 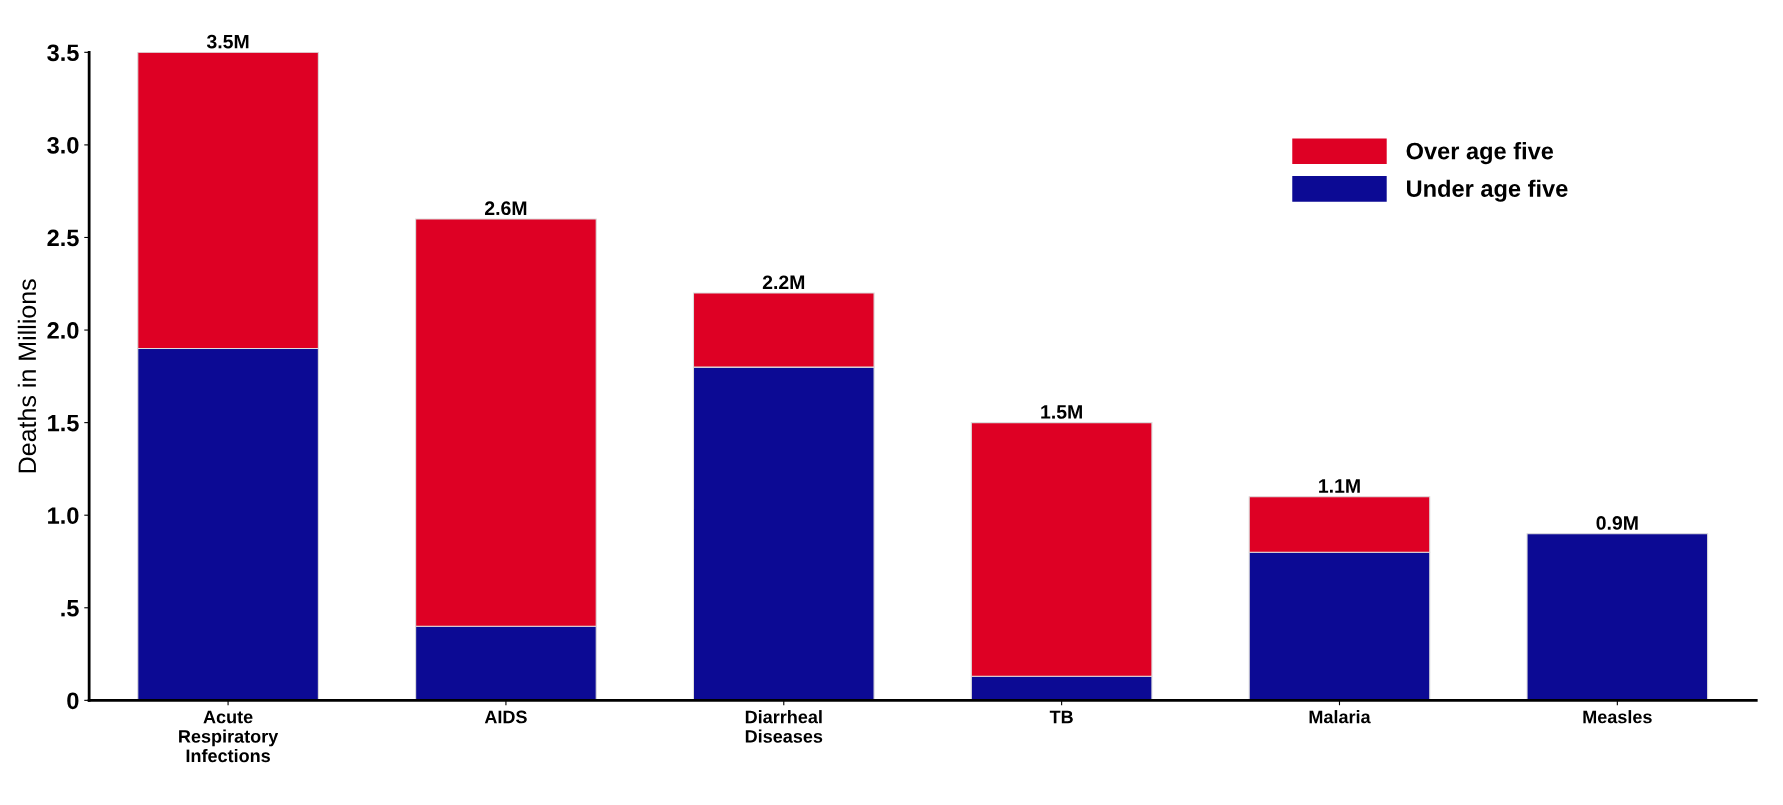 I want to click on total-label: 2.6M, so click(x=505, y=208).